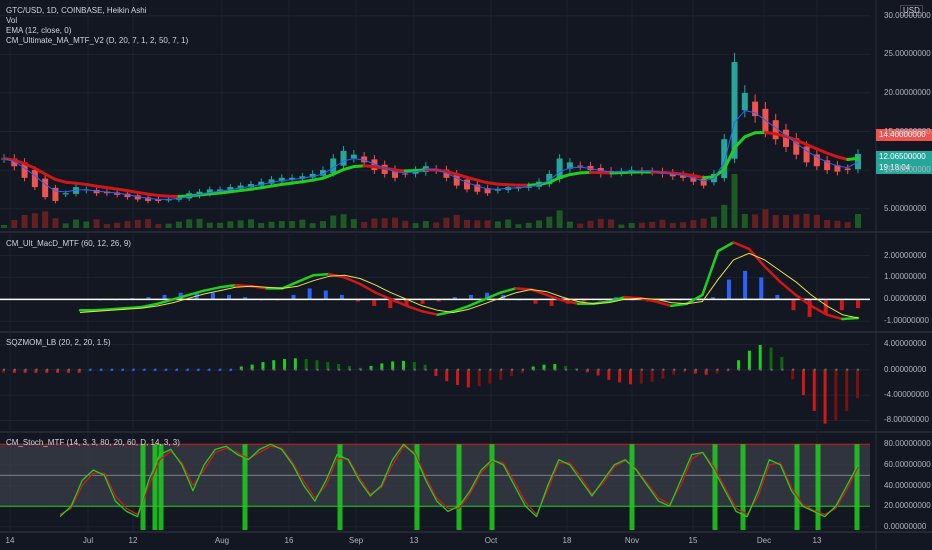 Image resolution: width=932 pixels, height=550 pixels. I want to click on x-tick-label: Sep, so click(356, 540).